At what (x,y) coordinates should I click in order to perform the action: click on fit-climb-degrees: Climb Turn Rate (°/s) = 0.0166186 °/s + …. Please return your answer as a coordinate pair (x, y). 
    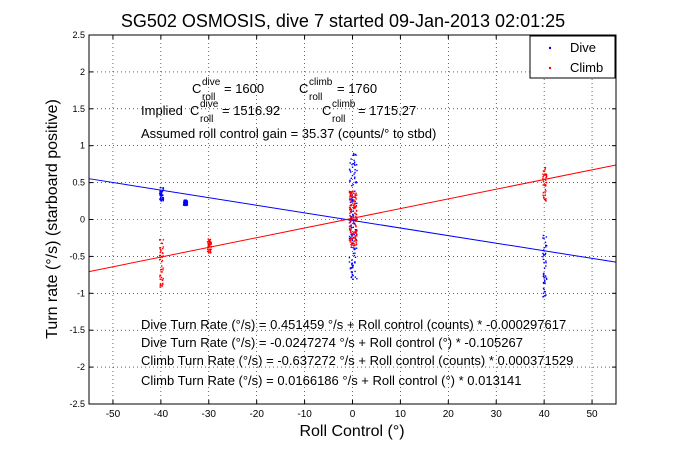
    Looking at the image, I should click on (331, 380).